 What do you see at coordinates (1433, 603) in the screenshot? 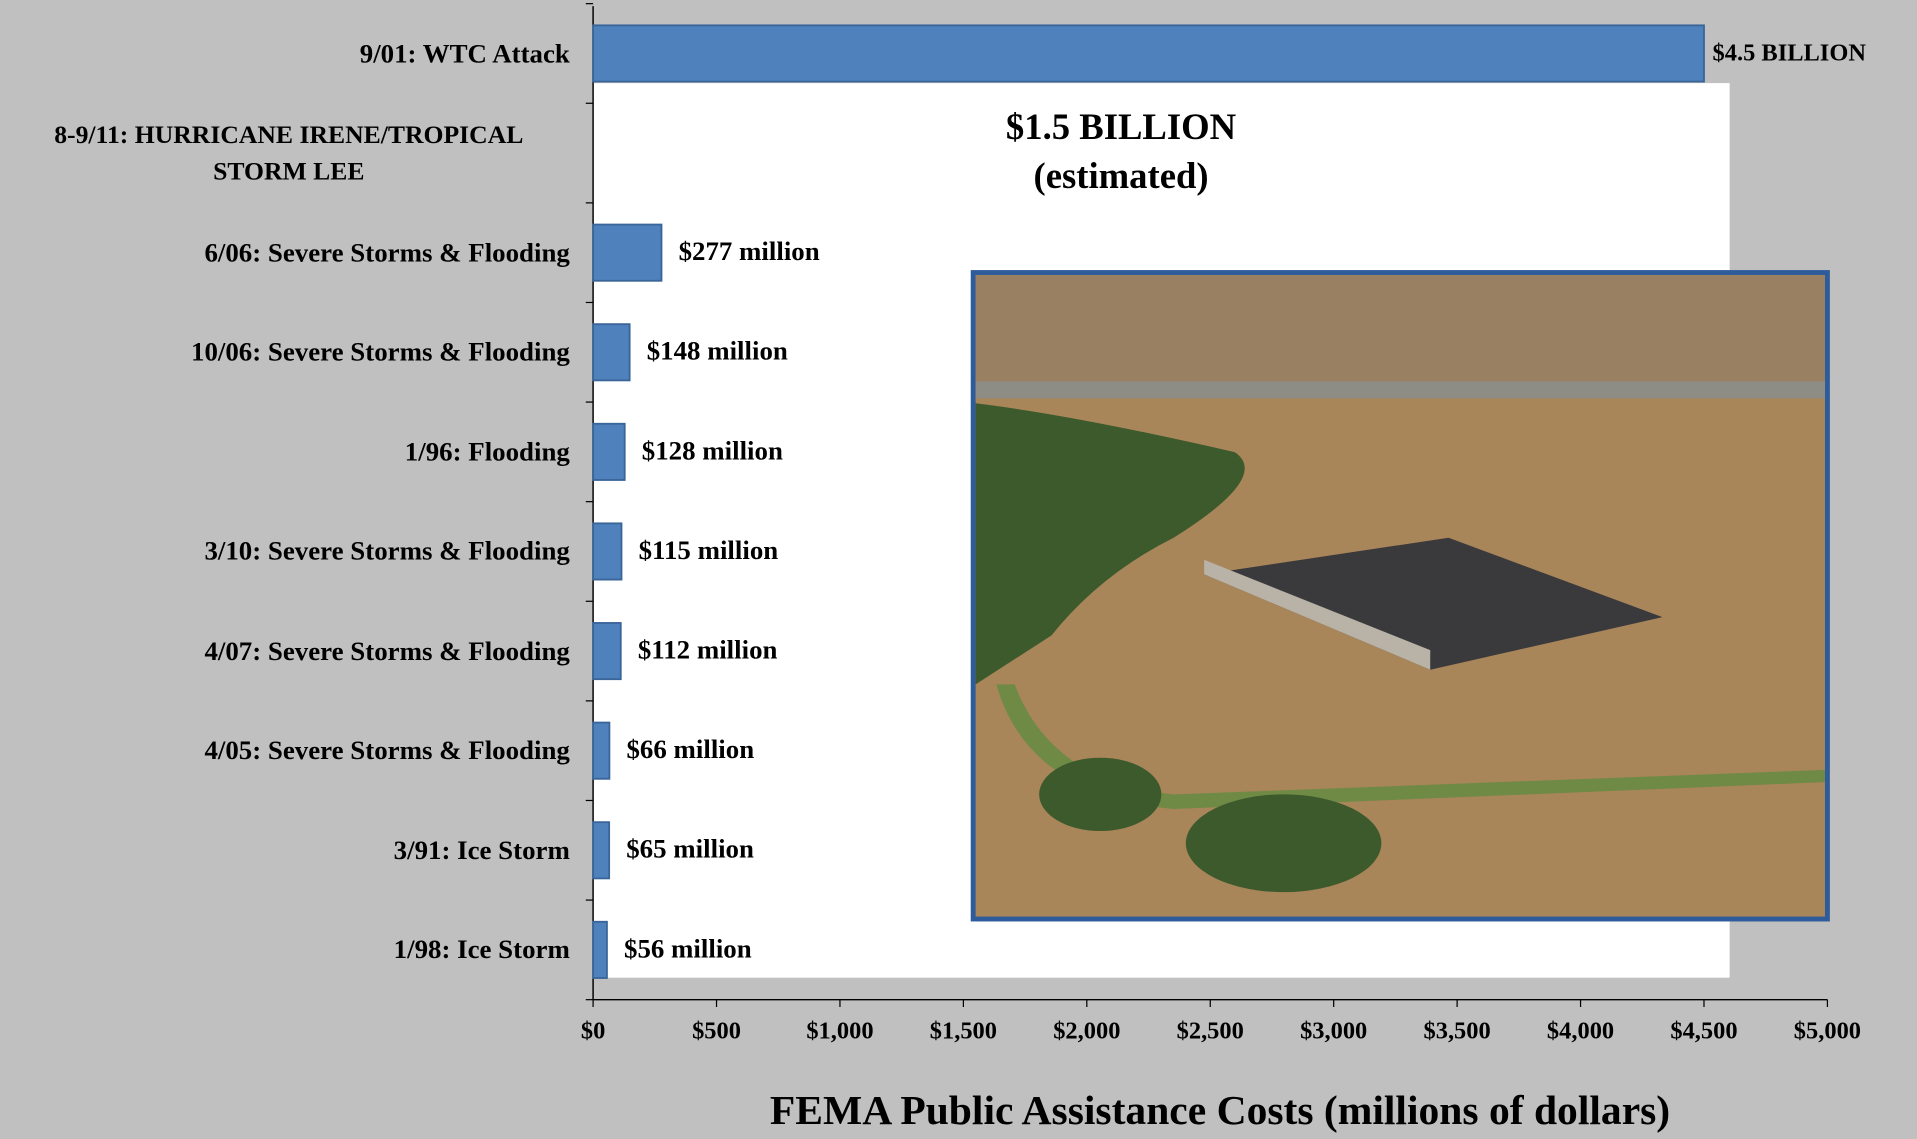
I see `photo-building-roof` at bounding box center [1433, 603].